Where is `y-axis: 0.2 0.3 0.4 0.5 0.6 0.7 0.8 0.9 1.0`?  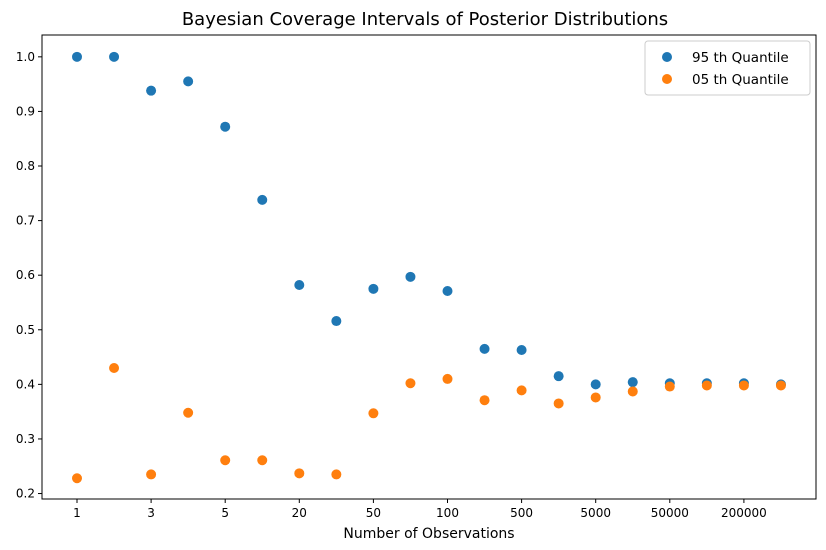 y-axis: 0.2 0.3 0.4 0.5 0.6 0.7 0.8 0.9 1.0 is located at coordinates (29, 275).